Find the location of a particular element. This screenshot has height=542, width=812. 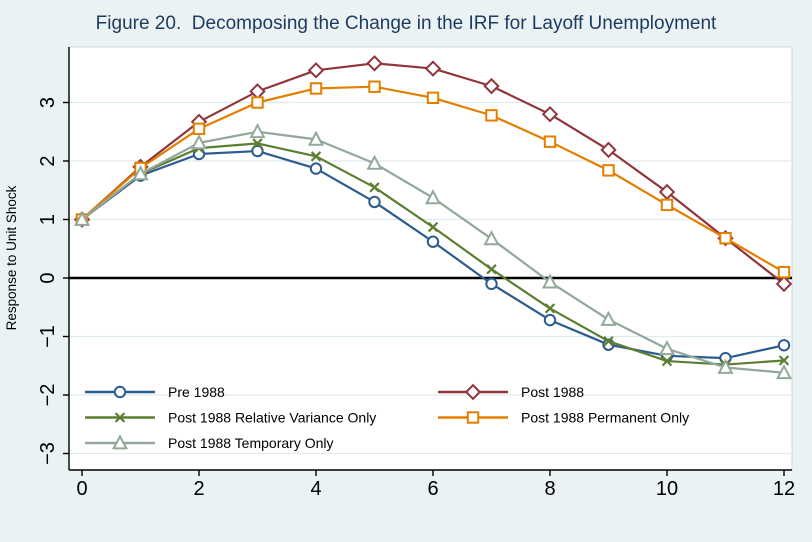

legend-label: Post 1988 is located at coordinates (552, 392).